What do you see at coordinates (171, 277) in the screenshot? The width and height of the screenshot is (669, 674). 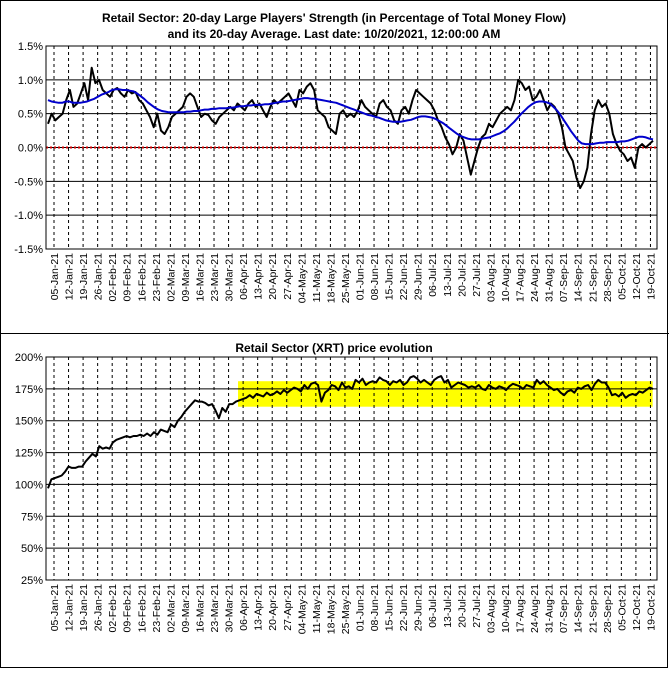 I see `x-tick-label: 02-Mar-21` at bounding box center [171, 277].